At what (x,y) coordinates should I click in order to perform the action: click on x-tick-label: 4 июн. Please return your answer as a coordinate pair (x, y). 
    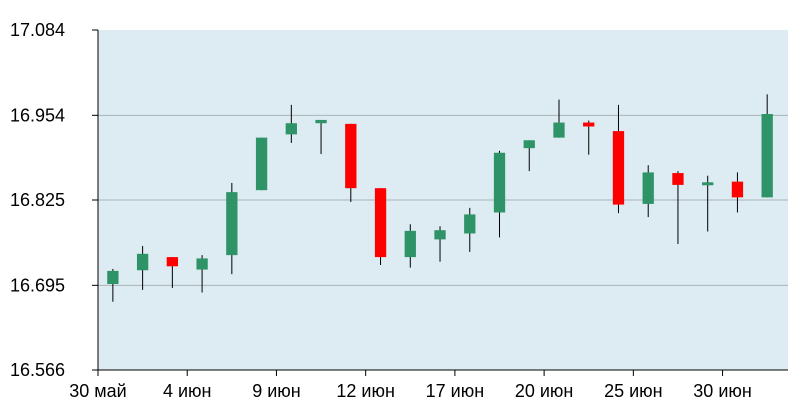
    Looking at the image, I should click on (187, 391).